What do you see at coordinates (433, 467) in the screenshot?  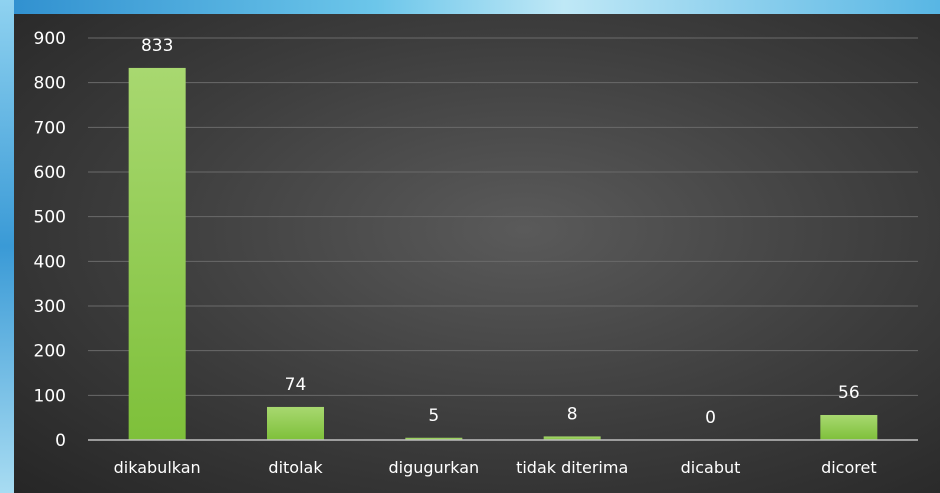 I see `x-category-label: digugurkan` at bounding box center [433, 467].